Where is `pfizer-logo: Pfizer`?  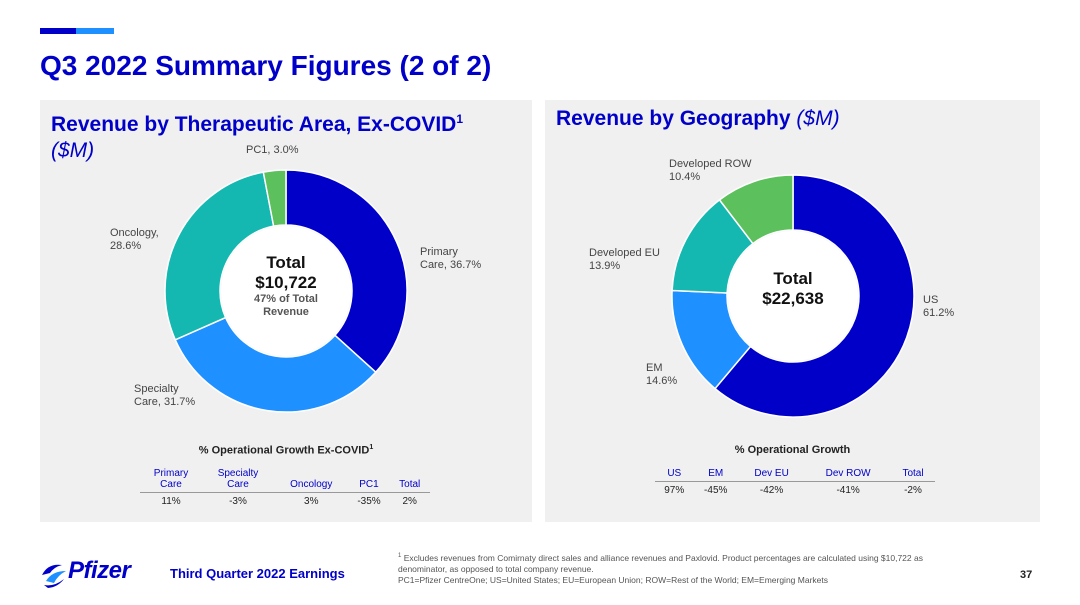 pfizer-logo: Pfizer is located at coordinates (93, 573).